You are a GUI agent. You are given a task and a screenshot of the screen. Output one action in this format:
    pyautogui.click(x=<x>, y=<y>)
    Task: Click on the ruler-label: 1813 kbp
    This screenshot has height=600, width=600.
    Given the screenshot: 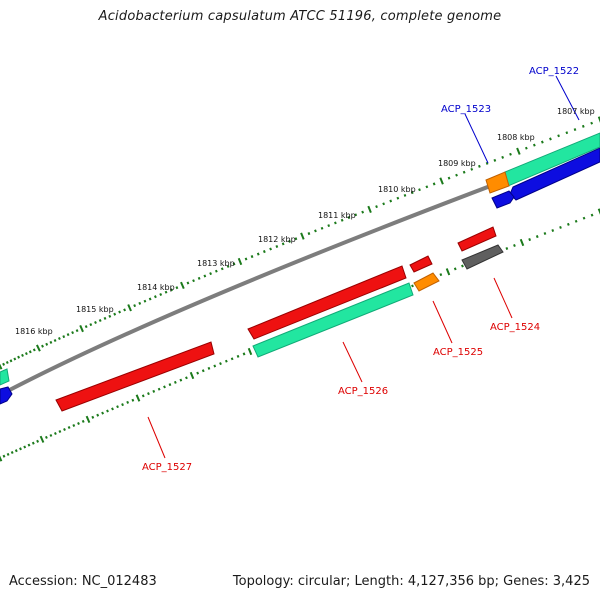 What is the action you would take?
    pyautogui.click(x=216, y=263)
    